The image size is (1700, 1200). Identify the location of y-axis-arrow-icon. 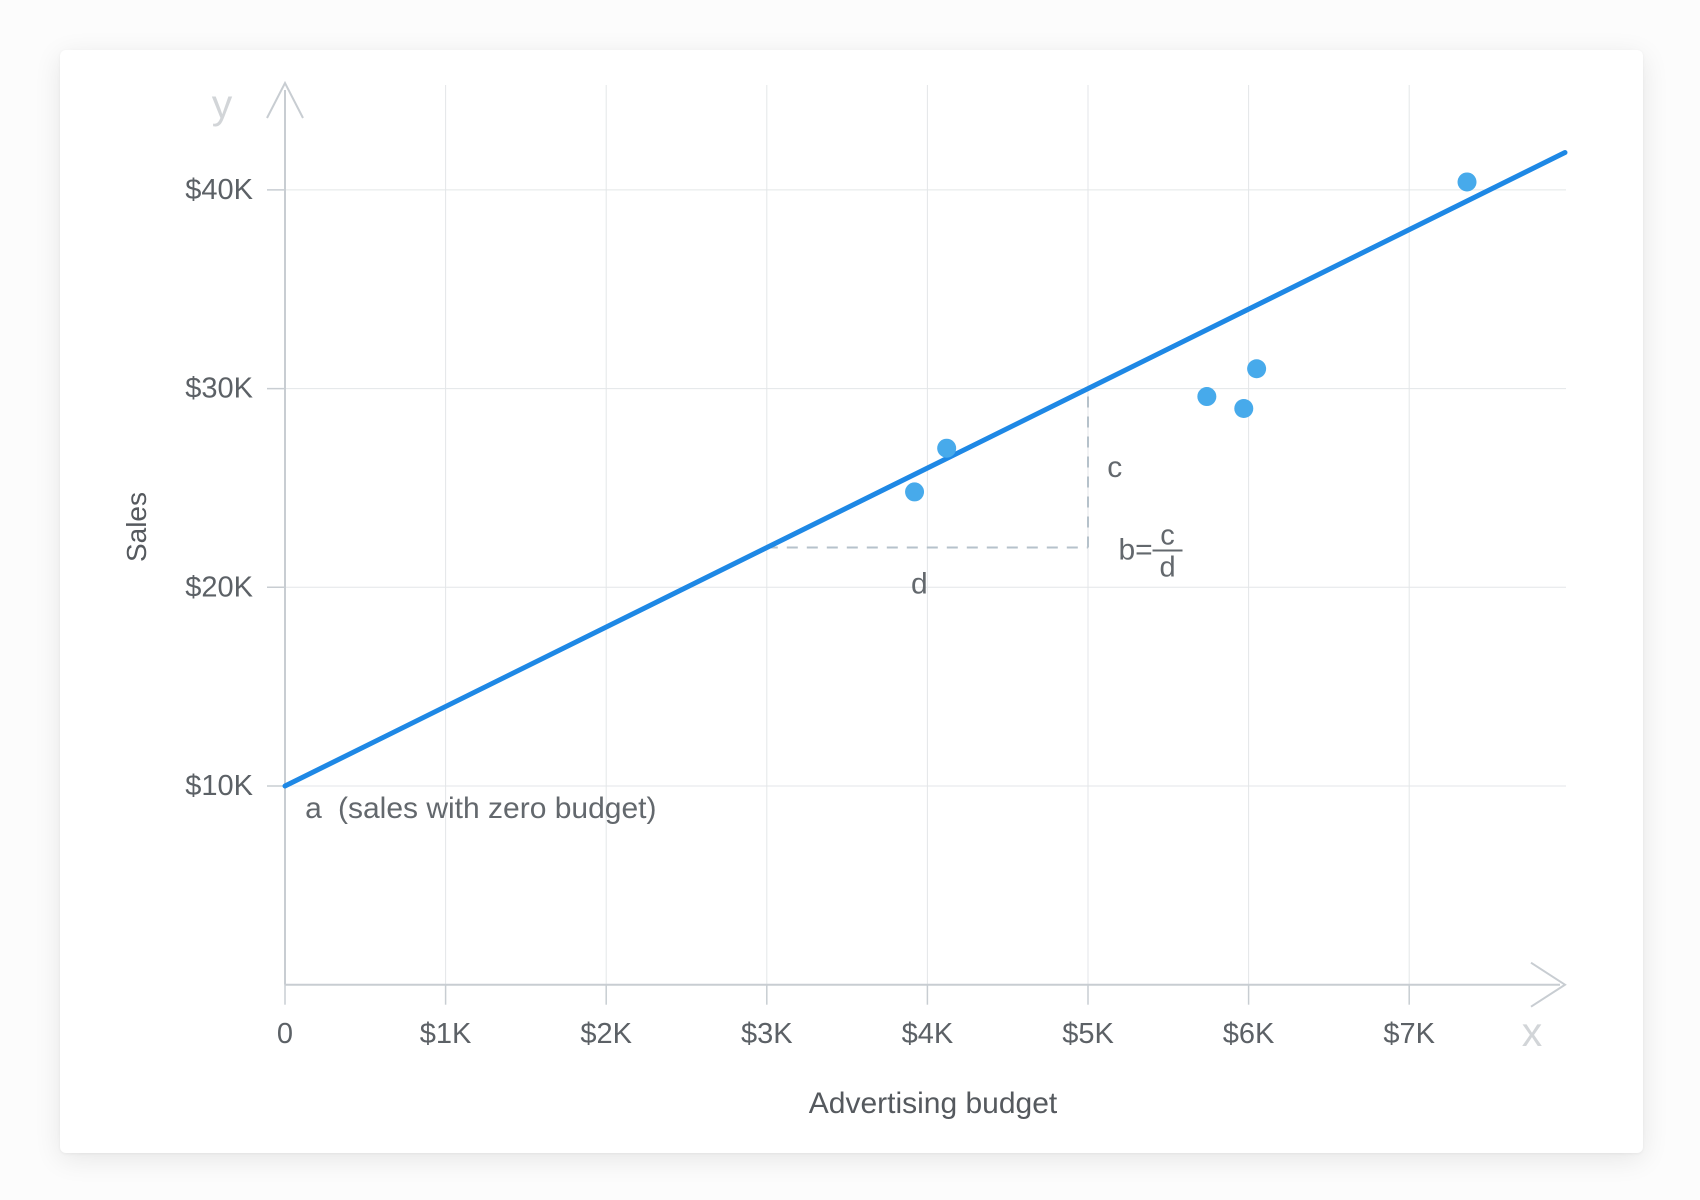
(285, 99).